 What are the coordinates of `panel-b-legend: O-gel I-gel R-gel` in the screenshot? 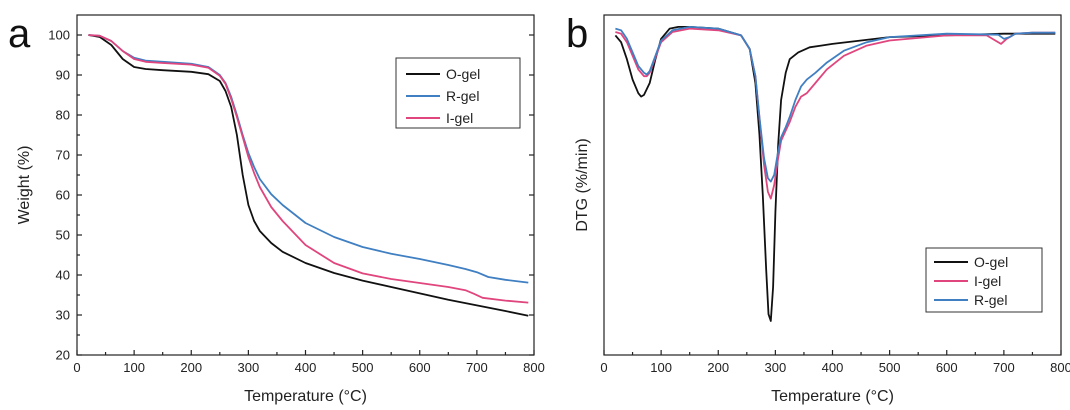 It's located at (984, 280).